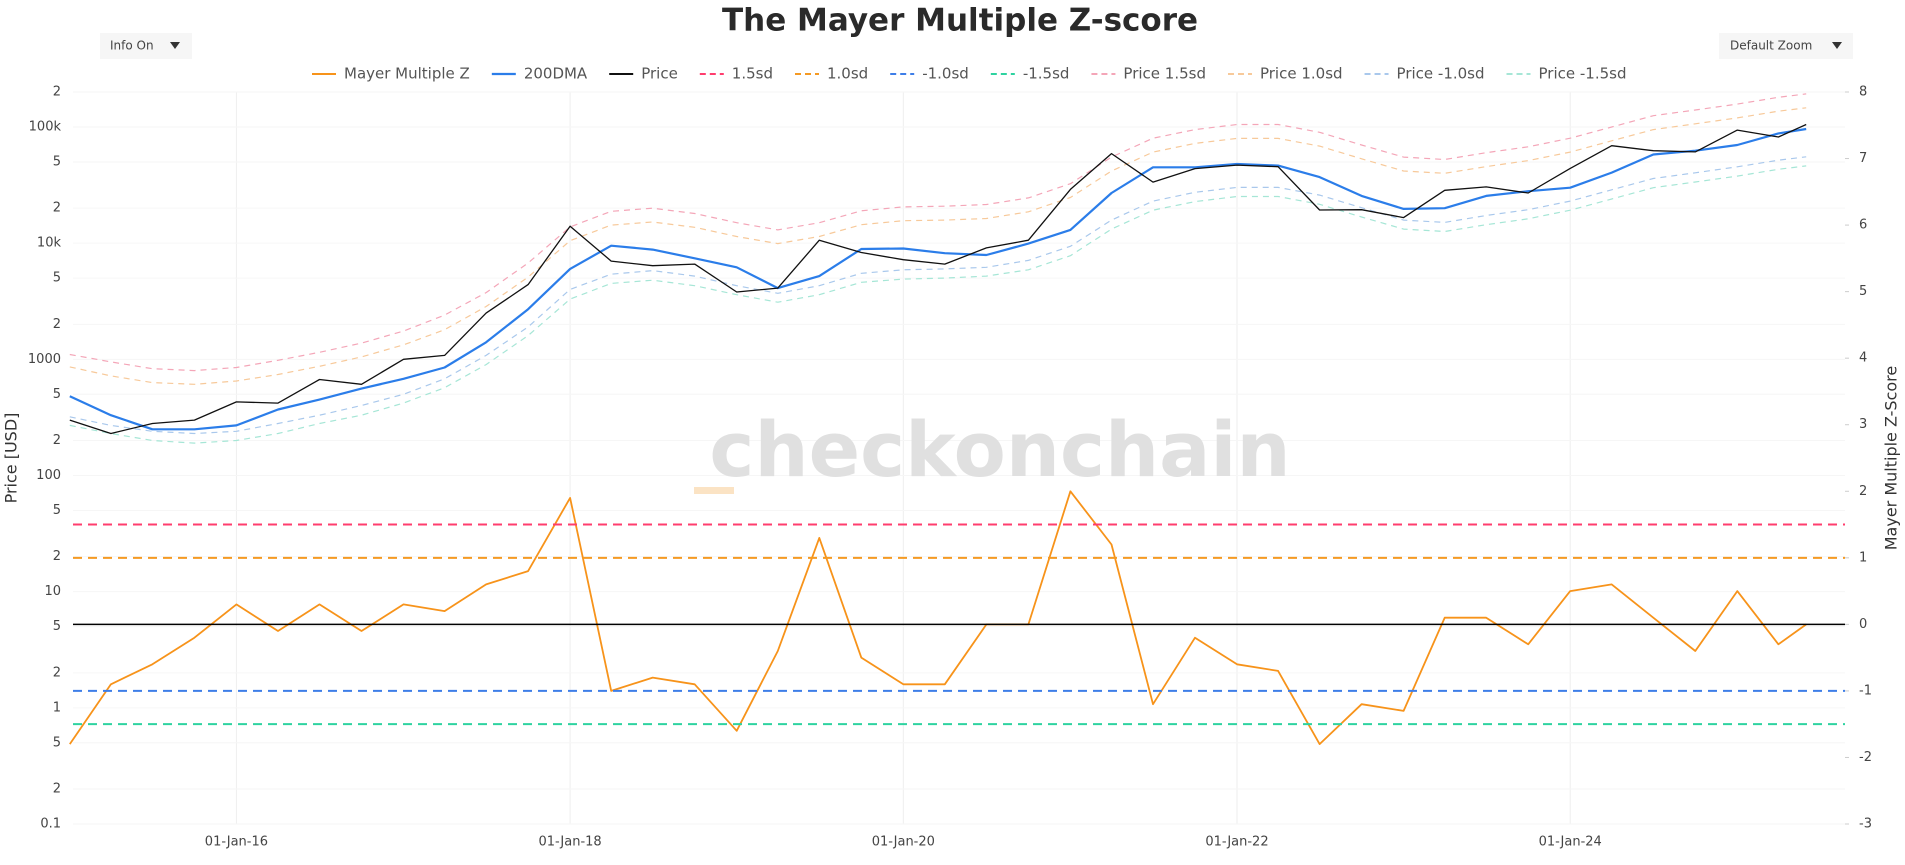 The height and width of the screenshot is (865, 1905). Describe the element at coordinates (1570, 842) in the screenshot. I see `x-tick-label: 01-Jan-24` at that location.